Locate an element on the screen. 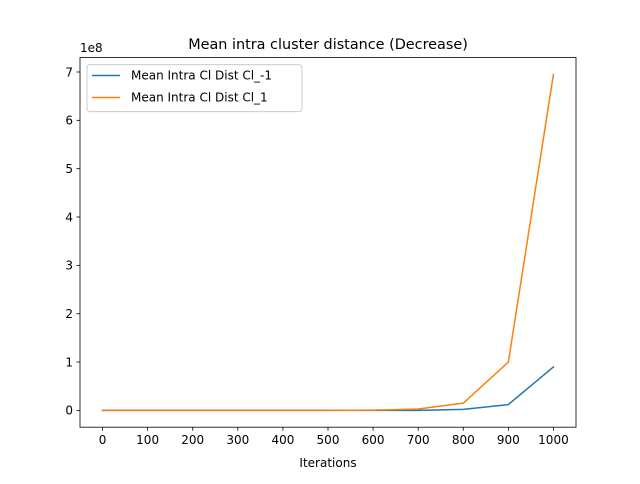 This screenshot has height=484, width=640. x-tick-label: 700 is located at coordinates (418, 440).